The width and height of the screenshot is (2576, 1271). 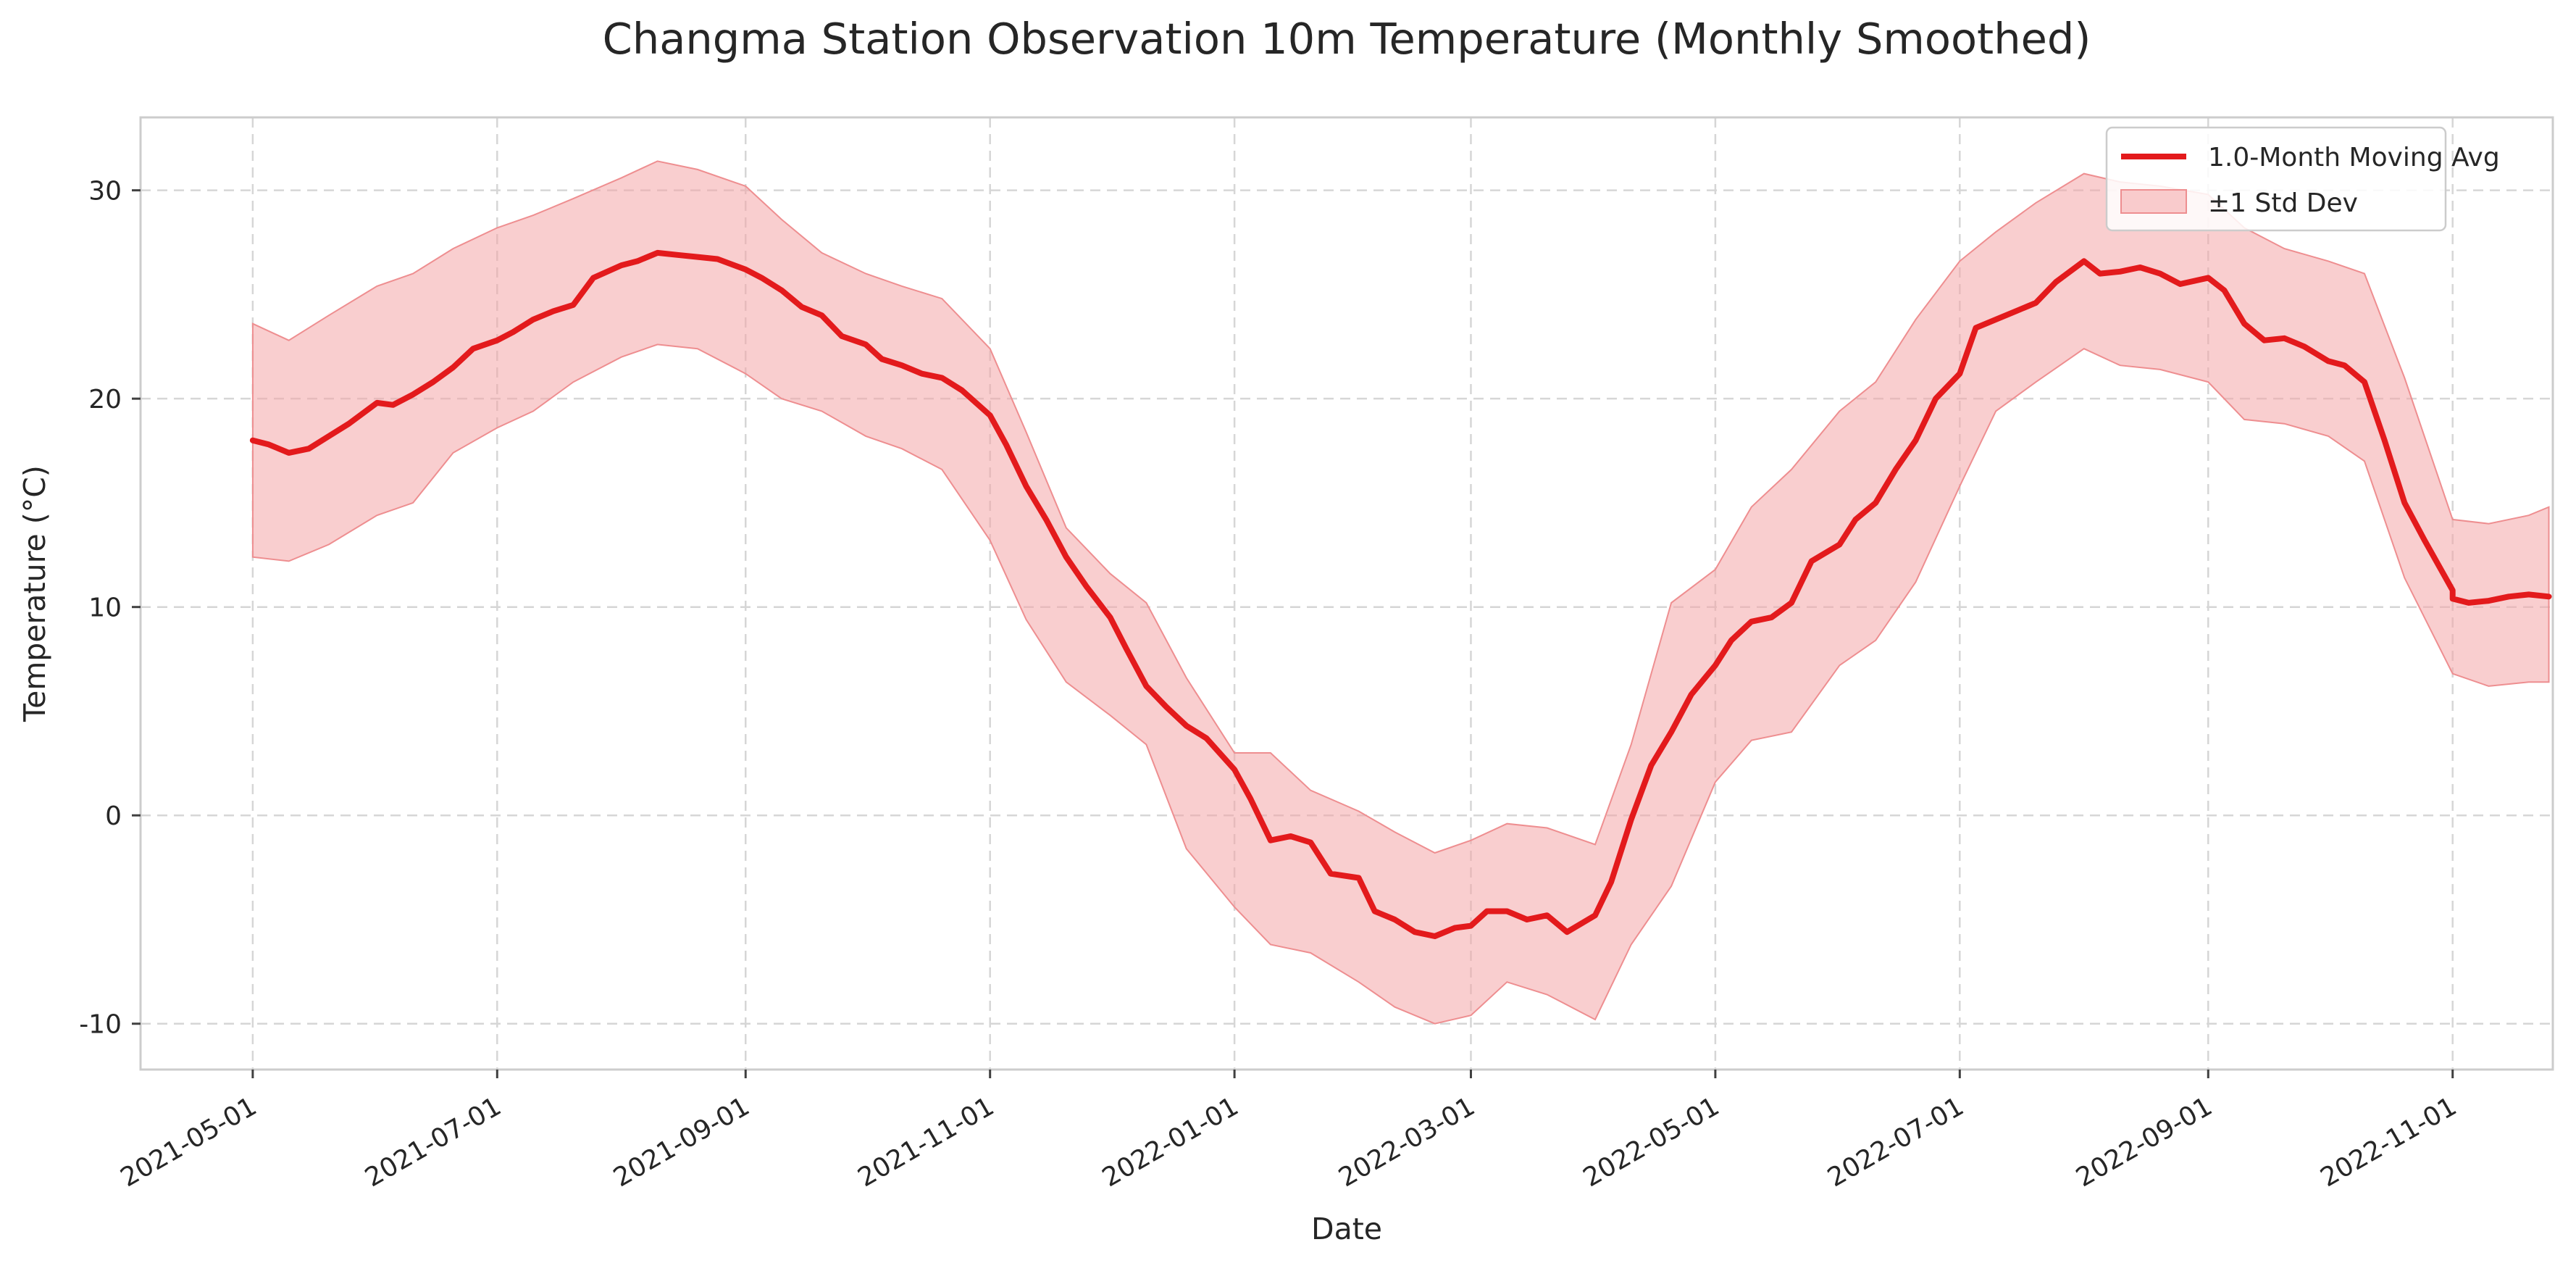 I want to click on y-tick-label: 10, so click(x=105, y=608).